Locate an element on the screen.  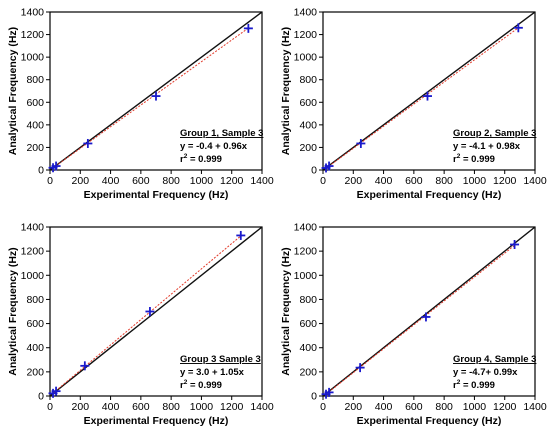
annotation-title: Group 2, Sample 3 is located at coordinates (494, 133).